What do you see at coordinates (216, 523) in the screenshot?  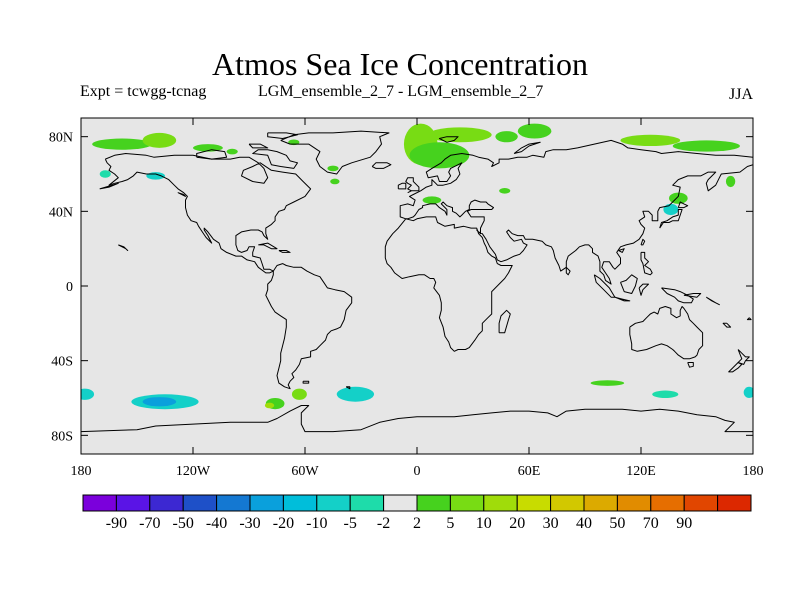 I see `colorbar-label: -40` at bounding box center [216, 523].